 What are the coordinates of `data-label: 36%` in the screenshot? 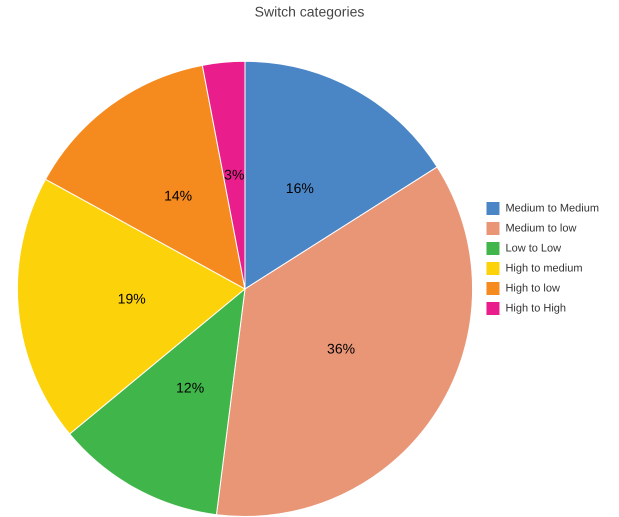 It's located at (341, 348).